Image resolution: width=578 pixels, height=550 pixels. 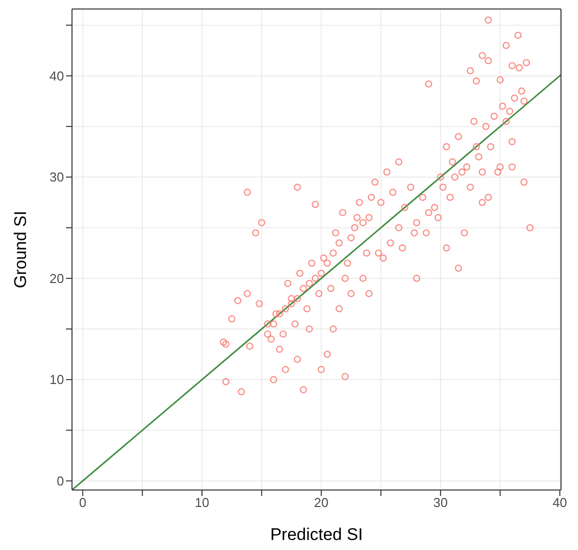 I want to click on x-tick-label: 10, so click(x=202, y=502).